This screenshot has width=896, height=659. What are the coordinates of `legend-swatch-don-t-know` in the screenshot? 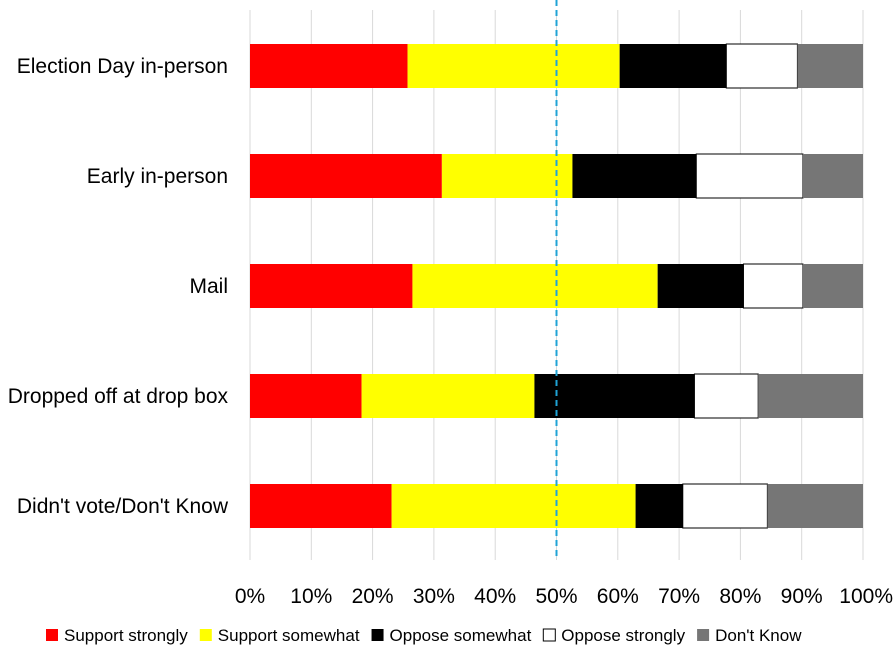 It's located at (703, 635).